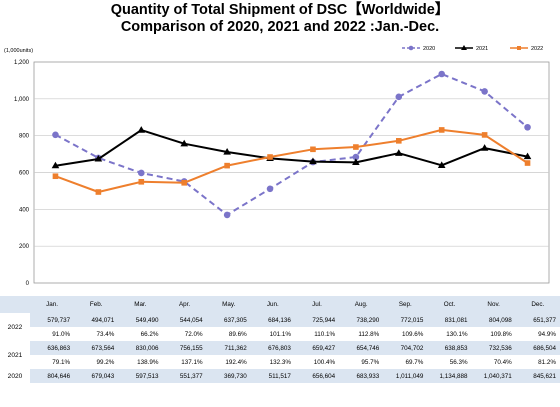  Describe the element at coordinates (228, 334) in the screenshot. I see `table-percent-cell: 89.6%` at that location.